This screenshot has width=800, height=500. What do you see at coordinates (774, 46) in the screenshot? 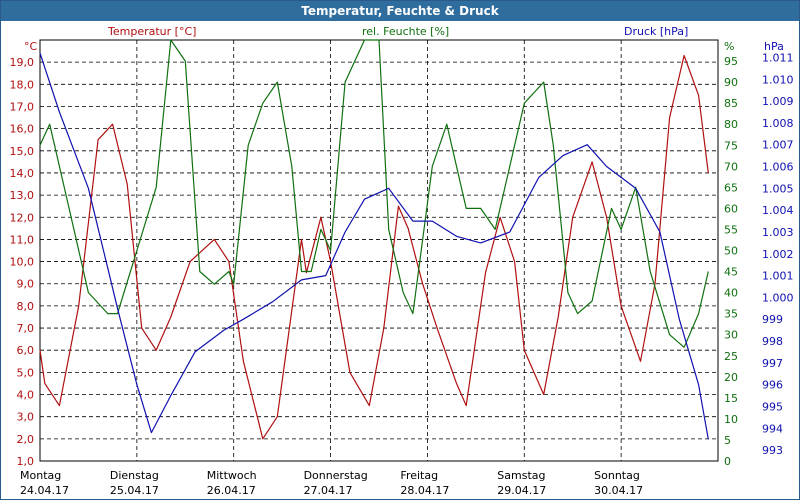
I see `pressure-unit: hPa` at bounding box center [774, 46].